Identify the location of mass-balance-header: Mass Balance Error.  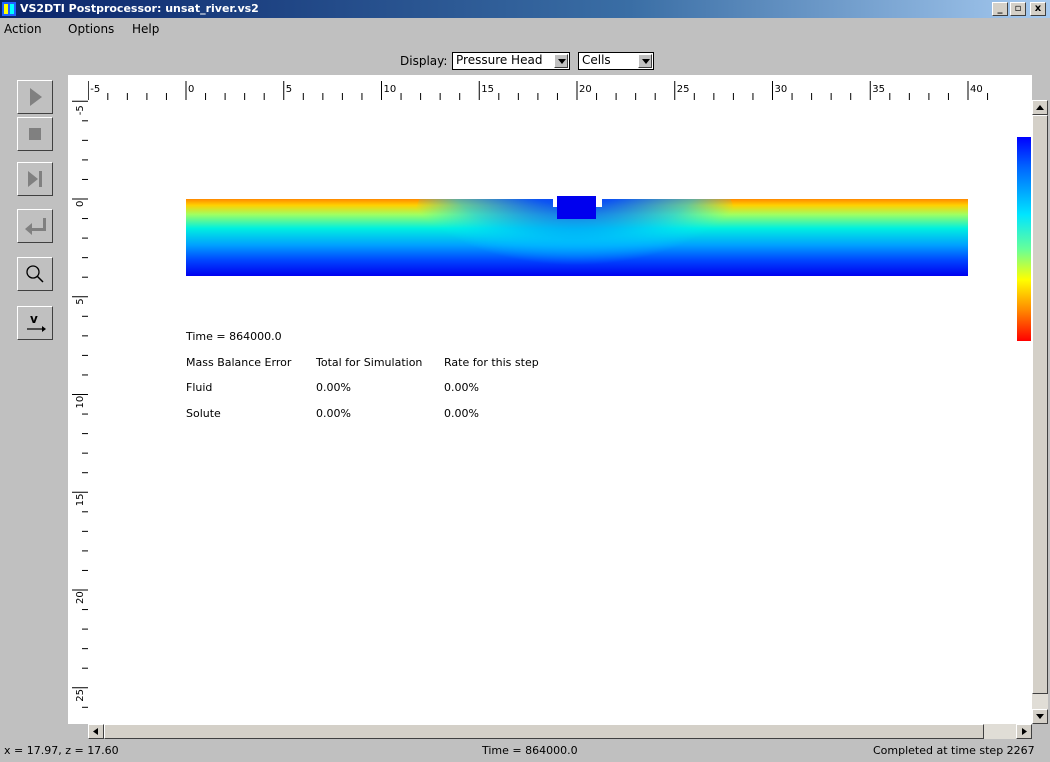
(239, 362).